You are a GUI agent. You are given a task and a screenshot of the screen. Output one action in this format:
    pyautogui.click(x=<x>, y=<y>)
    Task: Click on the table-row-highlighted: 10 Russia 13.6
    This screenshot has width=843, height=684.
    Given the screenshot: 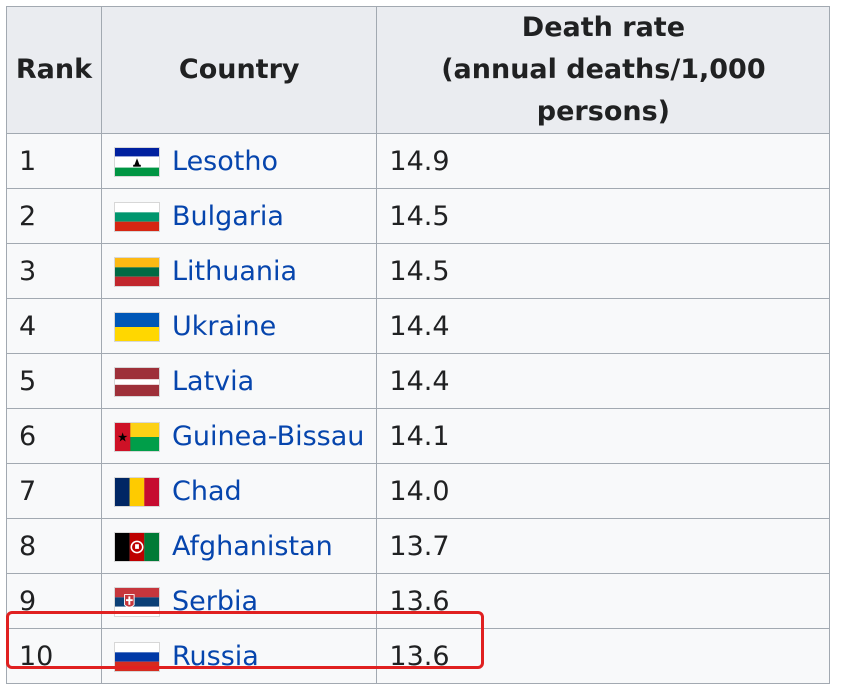 What is the action you would take?
    pyautogui.click(x=418, y=656)
    